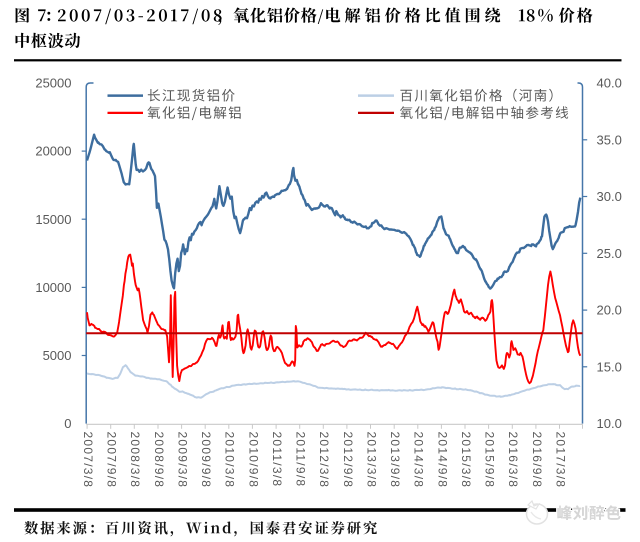  I want to click on svg-text: 20.0, so click(609, 310).